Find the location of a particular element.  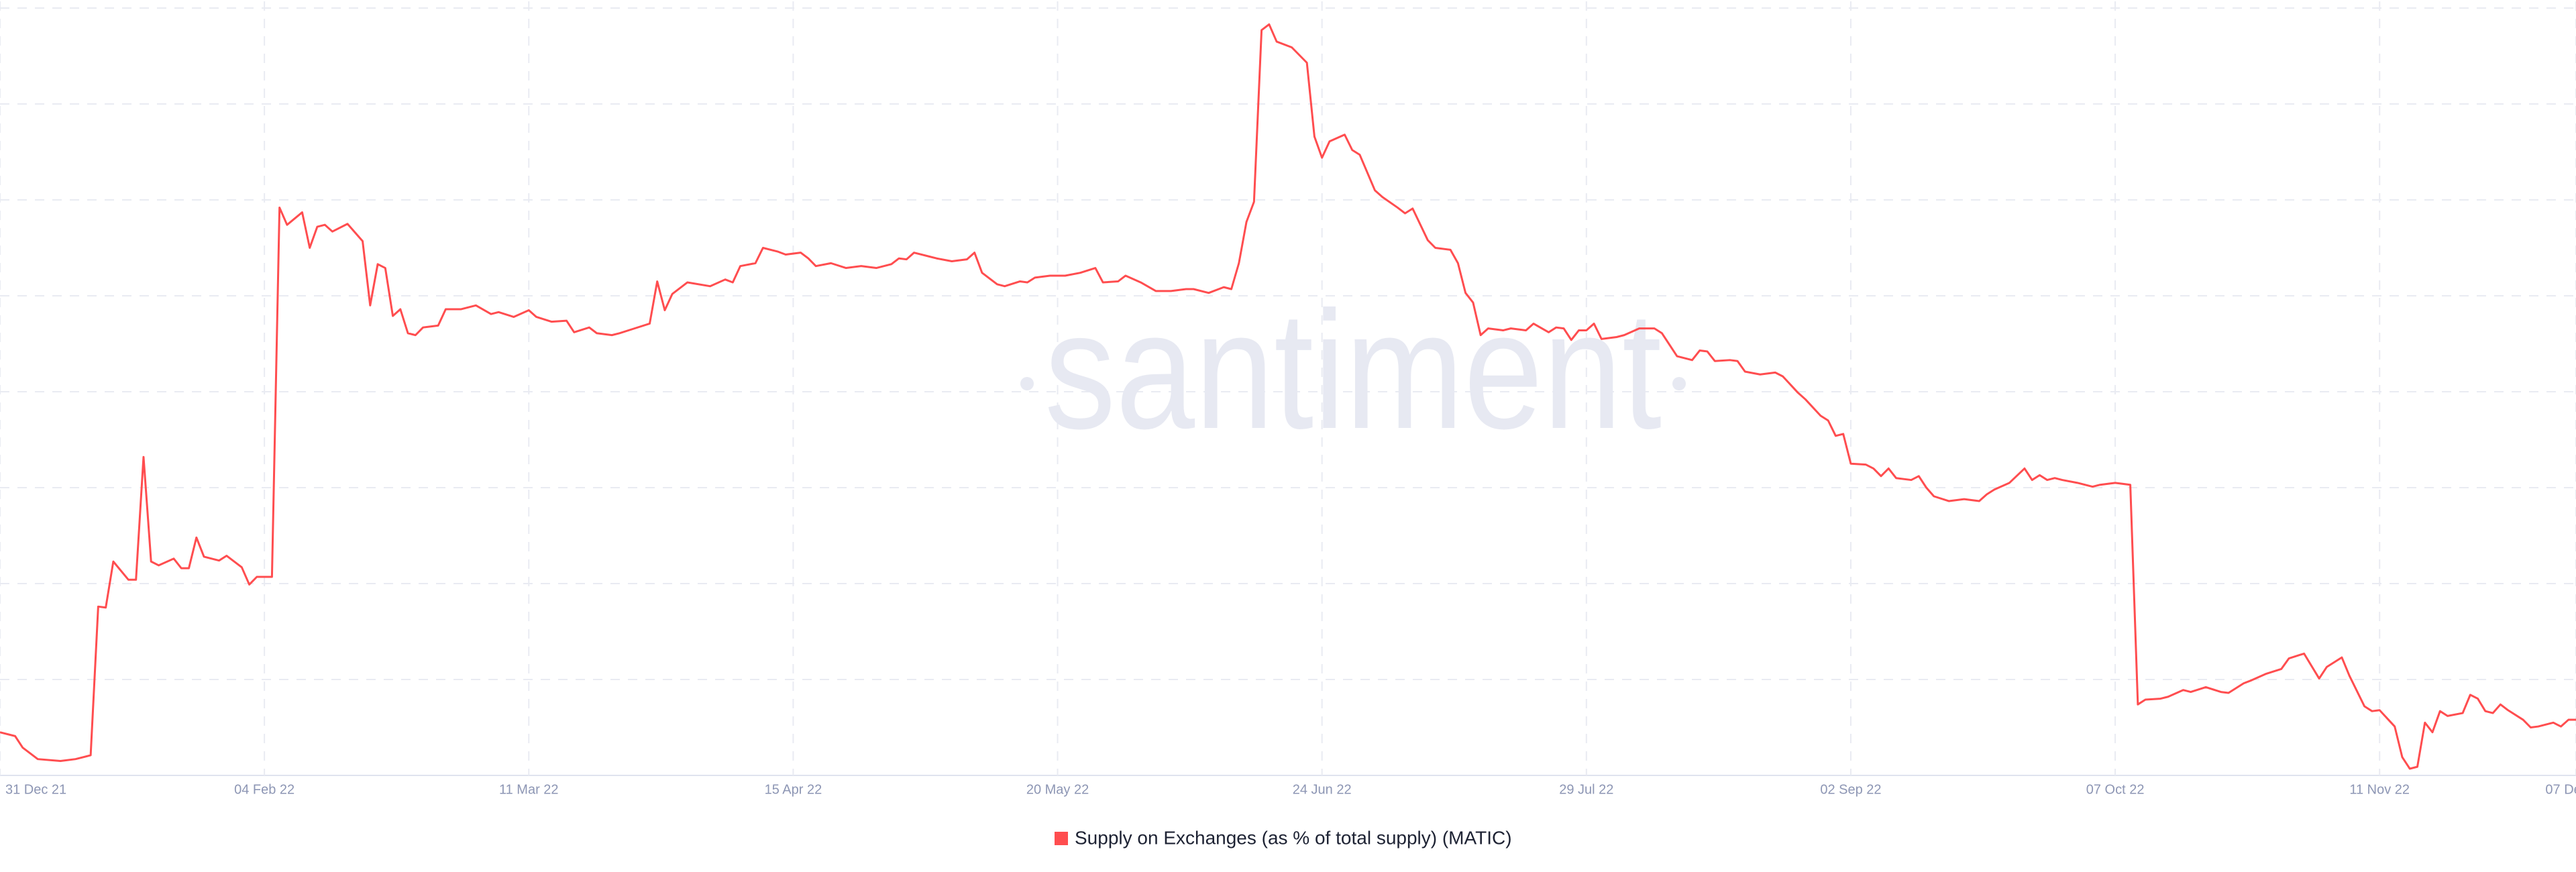

x-tick-label: 24 Jun 22 is located at coordinates (1322, 790).